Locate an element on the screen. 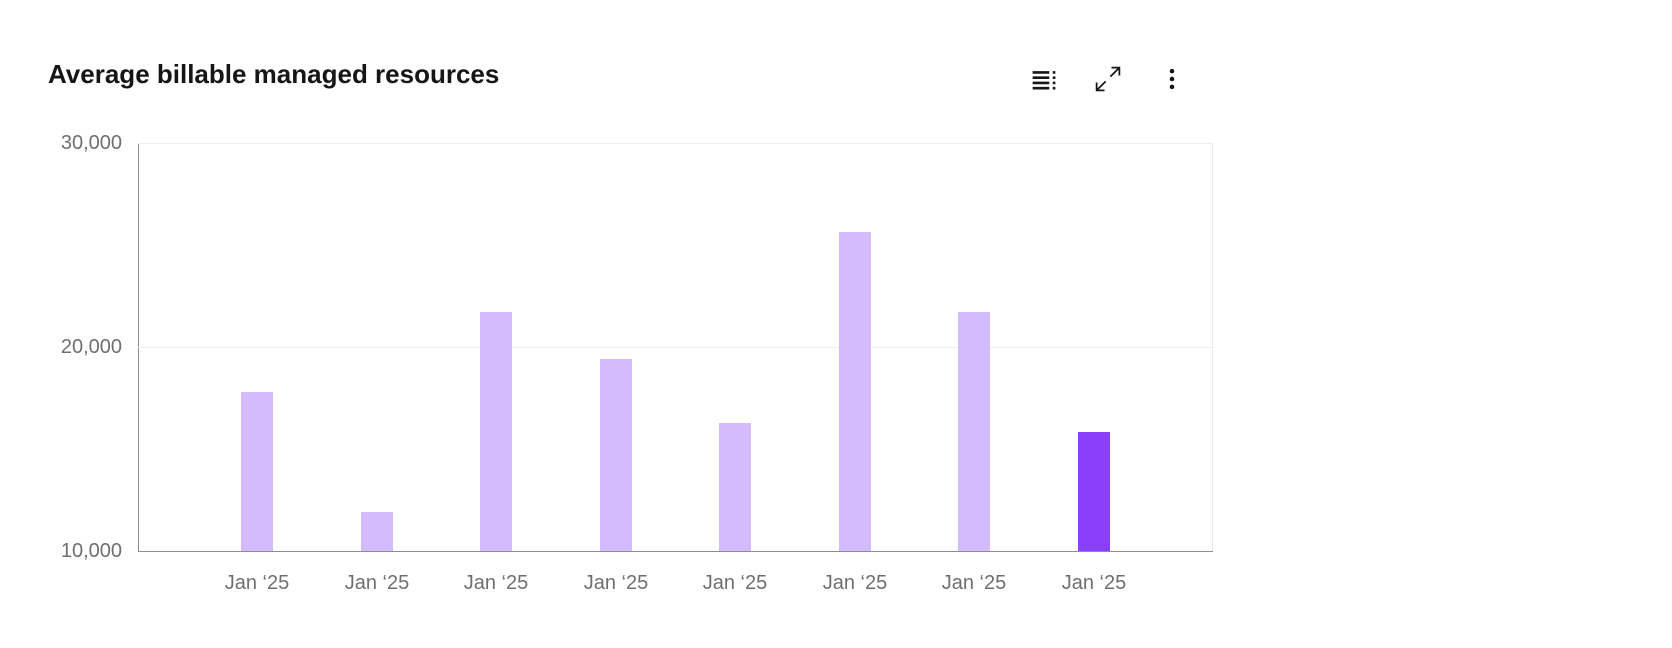 This screenshot has width=1672, height=648. show-data-table-button is located at coordinates (1044, 79).